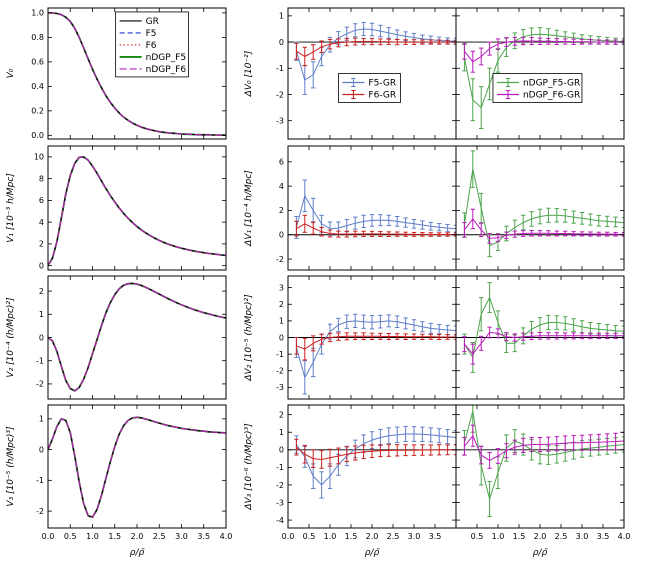 The image size is (650, 568). I want to click on panel-dv3-n: 0.5 1.0 1.5 2.0 2.5 3.0 3.5 4.0 ρ/ρ̄, so click(543, 481).